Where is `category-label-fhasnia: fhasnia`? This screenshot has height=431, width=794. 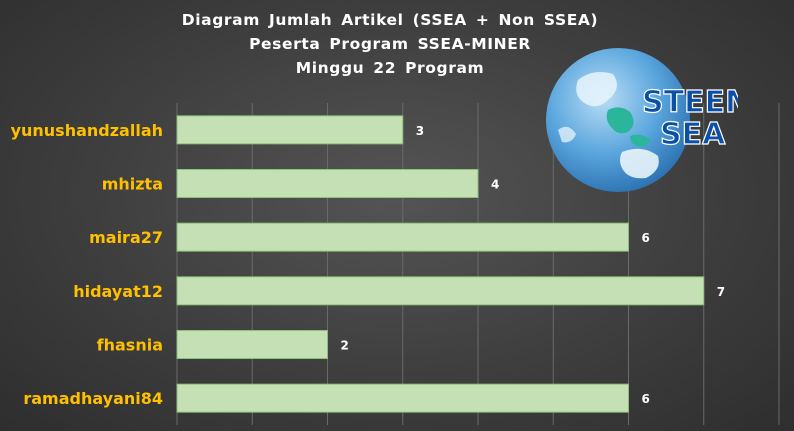
category-label-fhasnia: fhasnia is located at coordinates (130, 345).